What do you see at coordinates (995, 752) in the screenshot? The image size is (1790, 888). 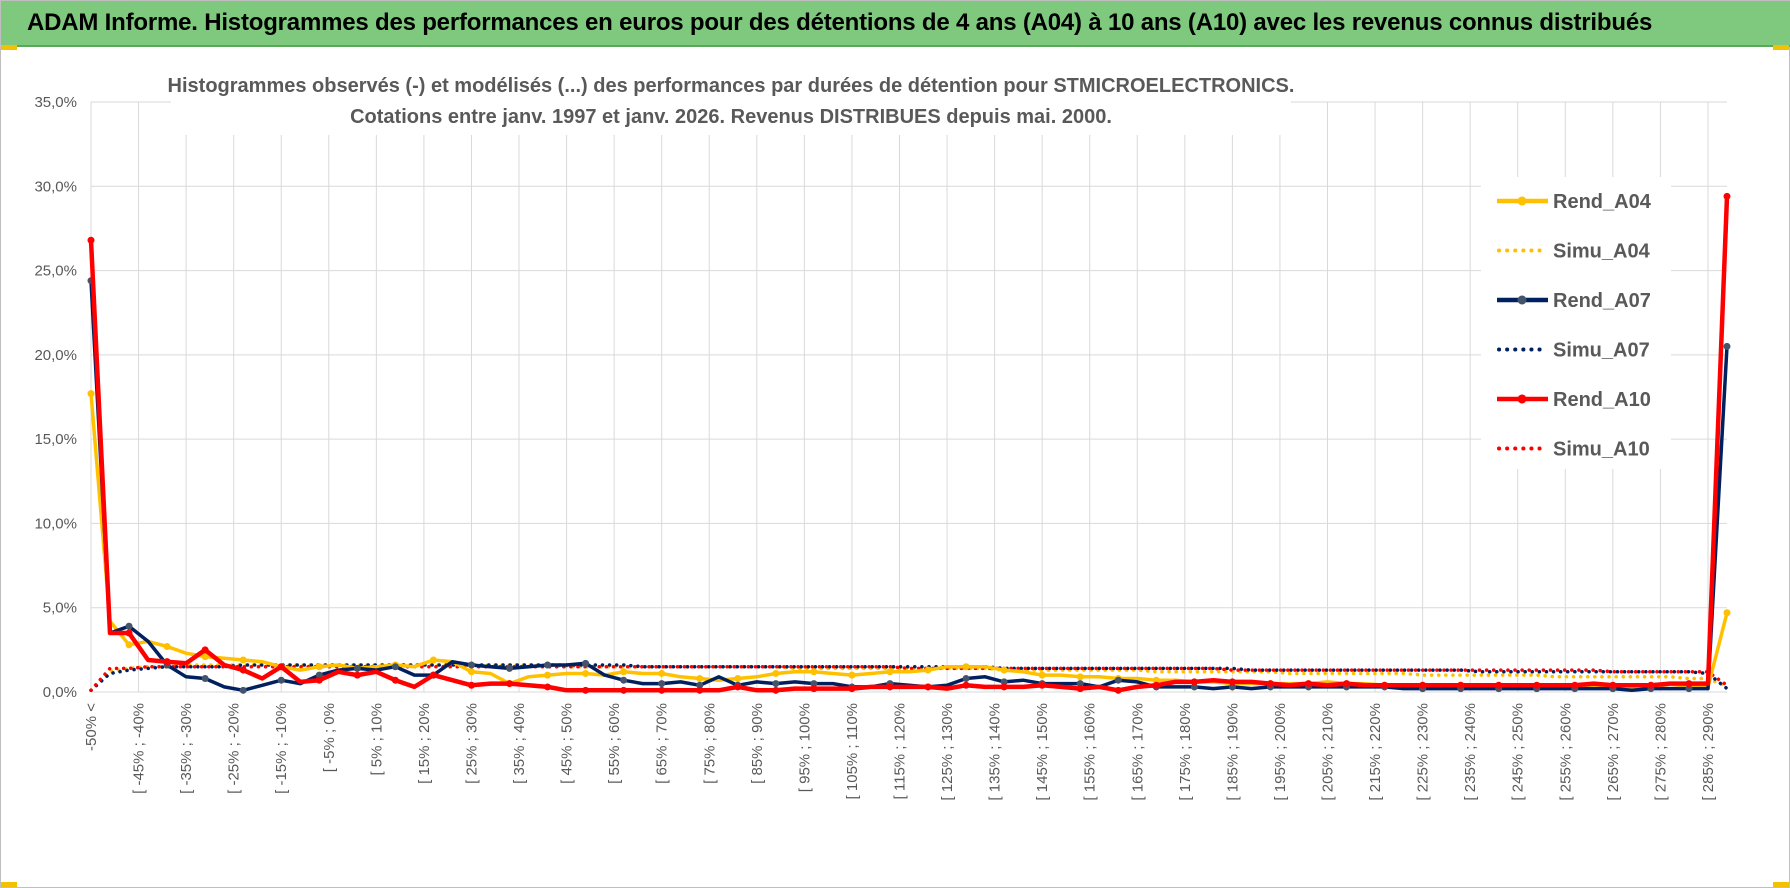 I see `x-tick-label: [ 135% ; 140%` at bounding box center [995, 752].